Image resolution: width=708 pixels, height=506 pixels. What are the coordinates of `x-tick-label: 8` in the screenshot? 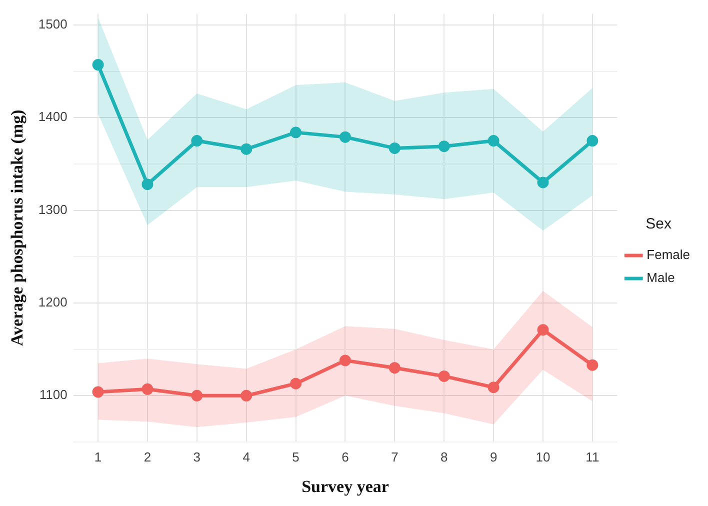 It's located at (444, 456).